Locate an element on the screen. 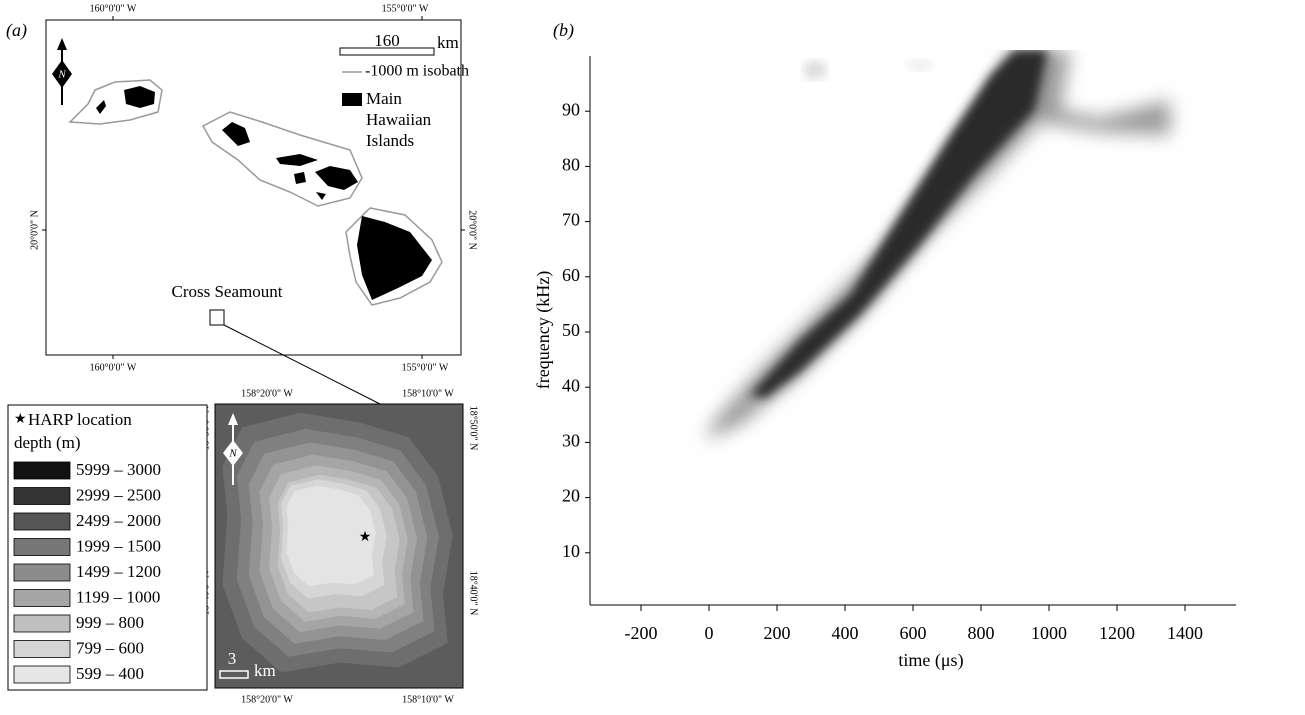 The image size is (1305, 715). x-tick-label: -200 is located at coordinates (641, 633).